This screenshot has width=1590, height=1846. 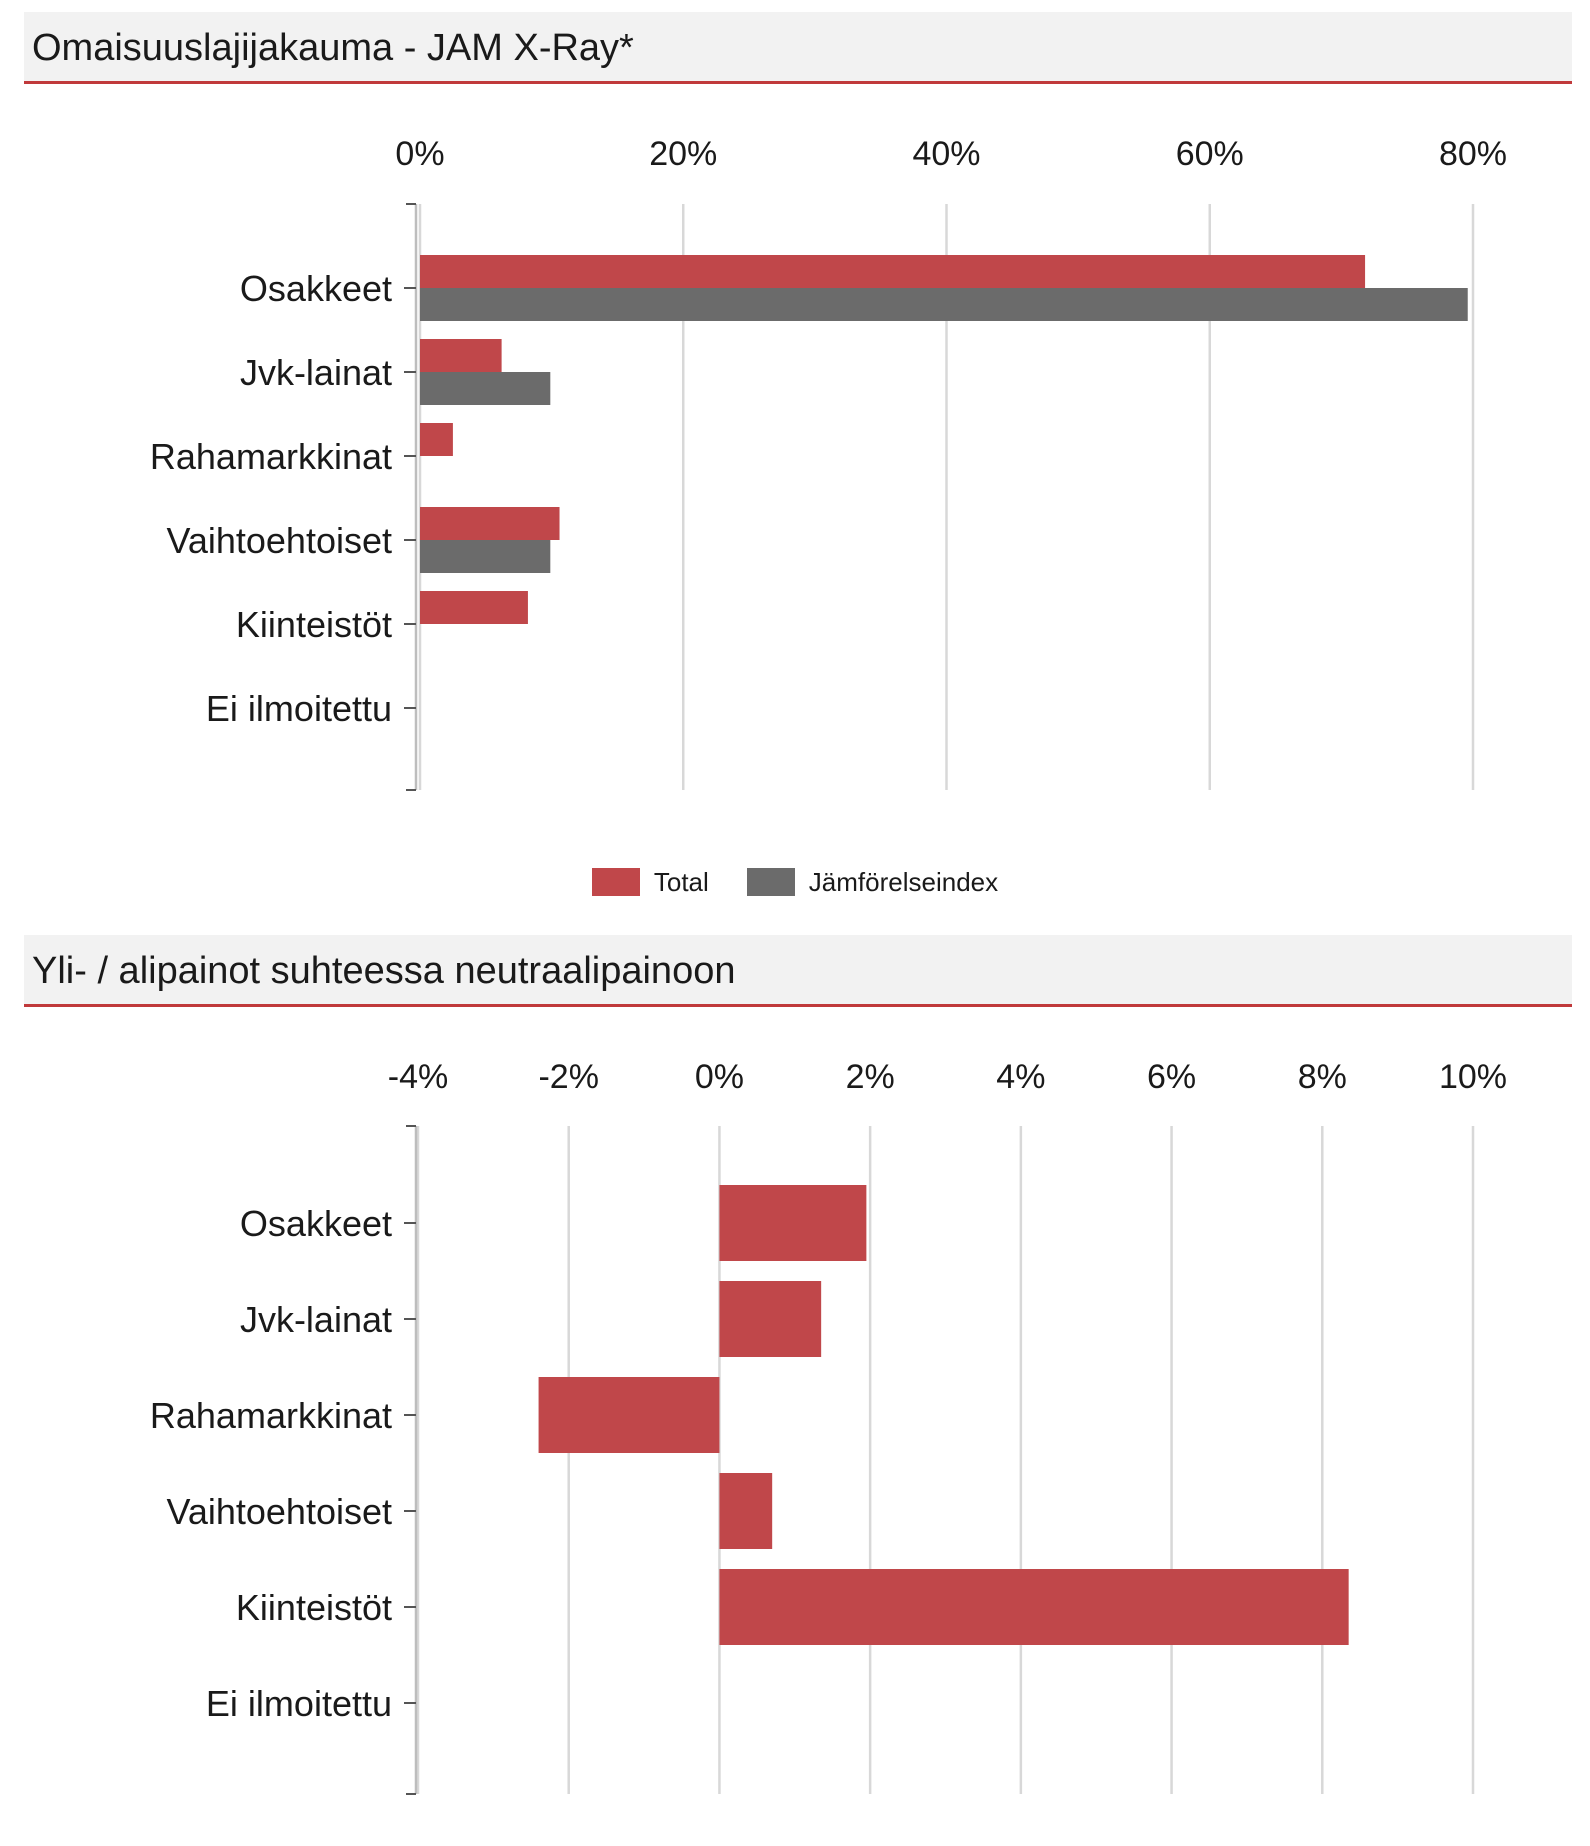 I want to click on legend-item-total: Total, so click(x=650, y=882).